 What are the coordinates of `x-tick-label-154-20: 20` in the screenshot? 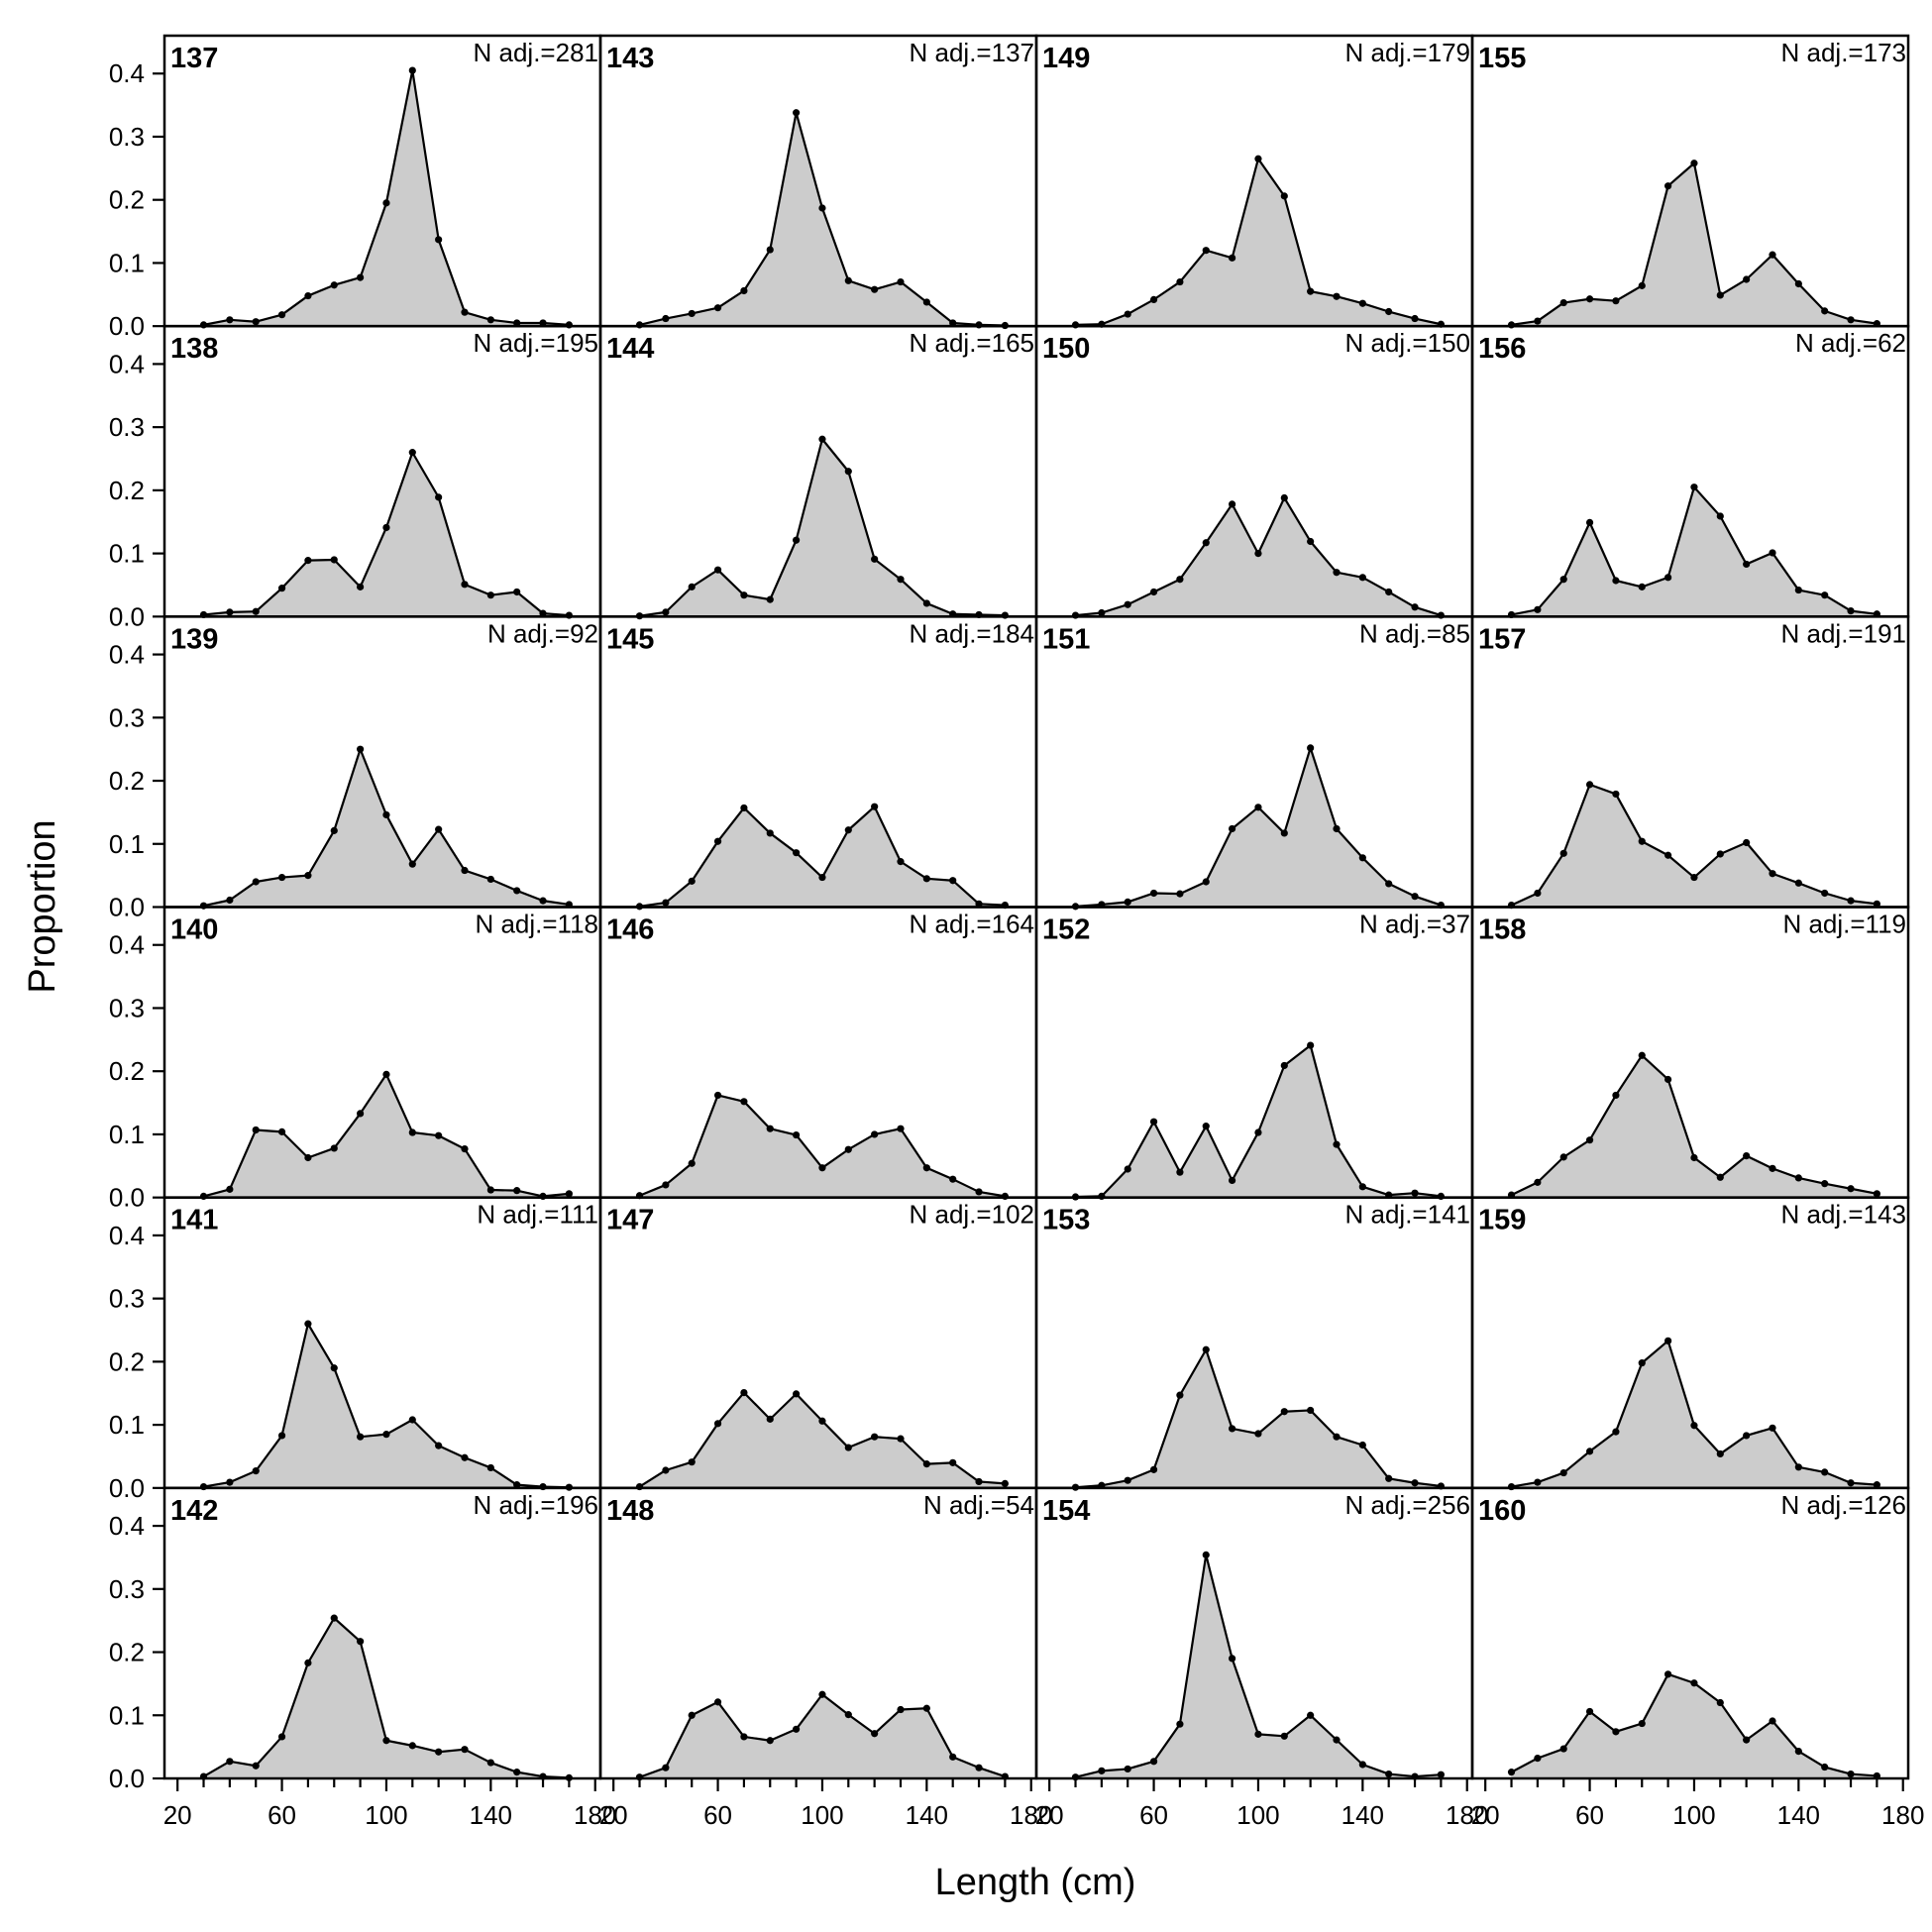 It's located at (1050, 1815).